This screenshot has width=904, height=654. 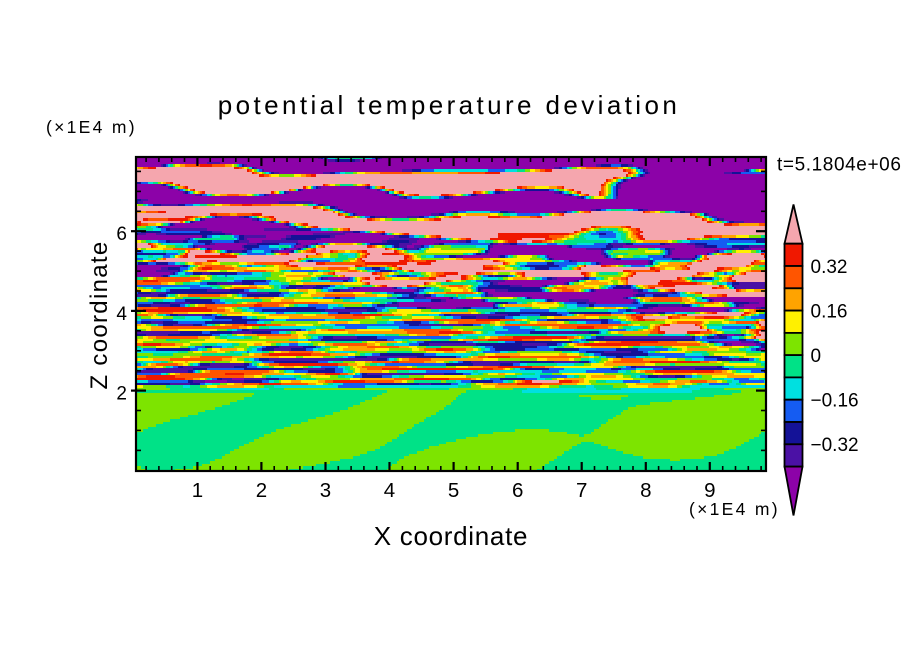 What do you see at coordinates (835, 445) in the screenshot?
I see `svg-text: −0.32` at bounding box center [835, 445].